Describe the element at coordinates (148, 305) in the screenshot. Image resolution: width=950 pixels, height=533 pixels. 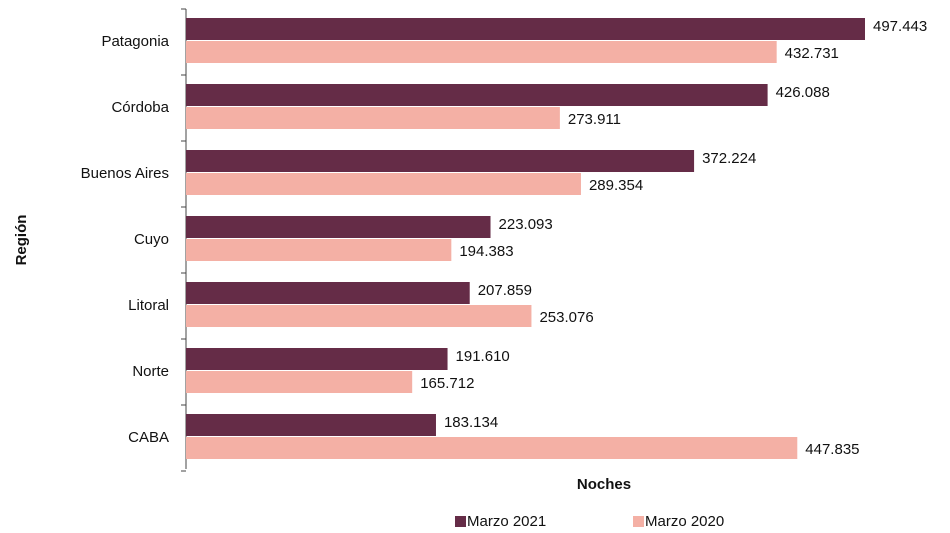
I see `y-tick-label: Litoral` at that location.